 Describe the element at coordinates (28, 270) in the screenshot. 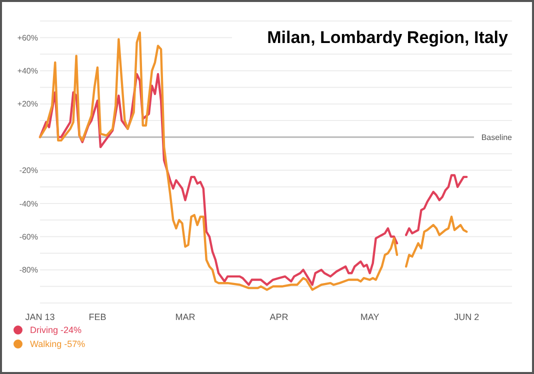

I see `y-tick-label: -80%` at that location.